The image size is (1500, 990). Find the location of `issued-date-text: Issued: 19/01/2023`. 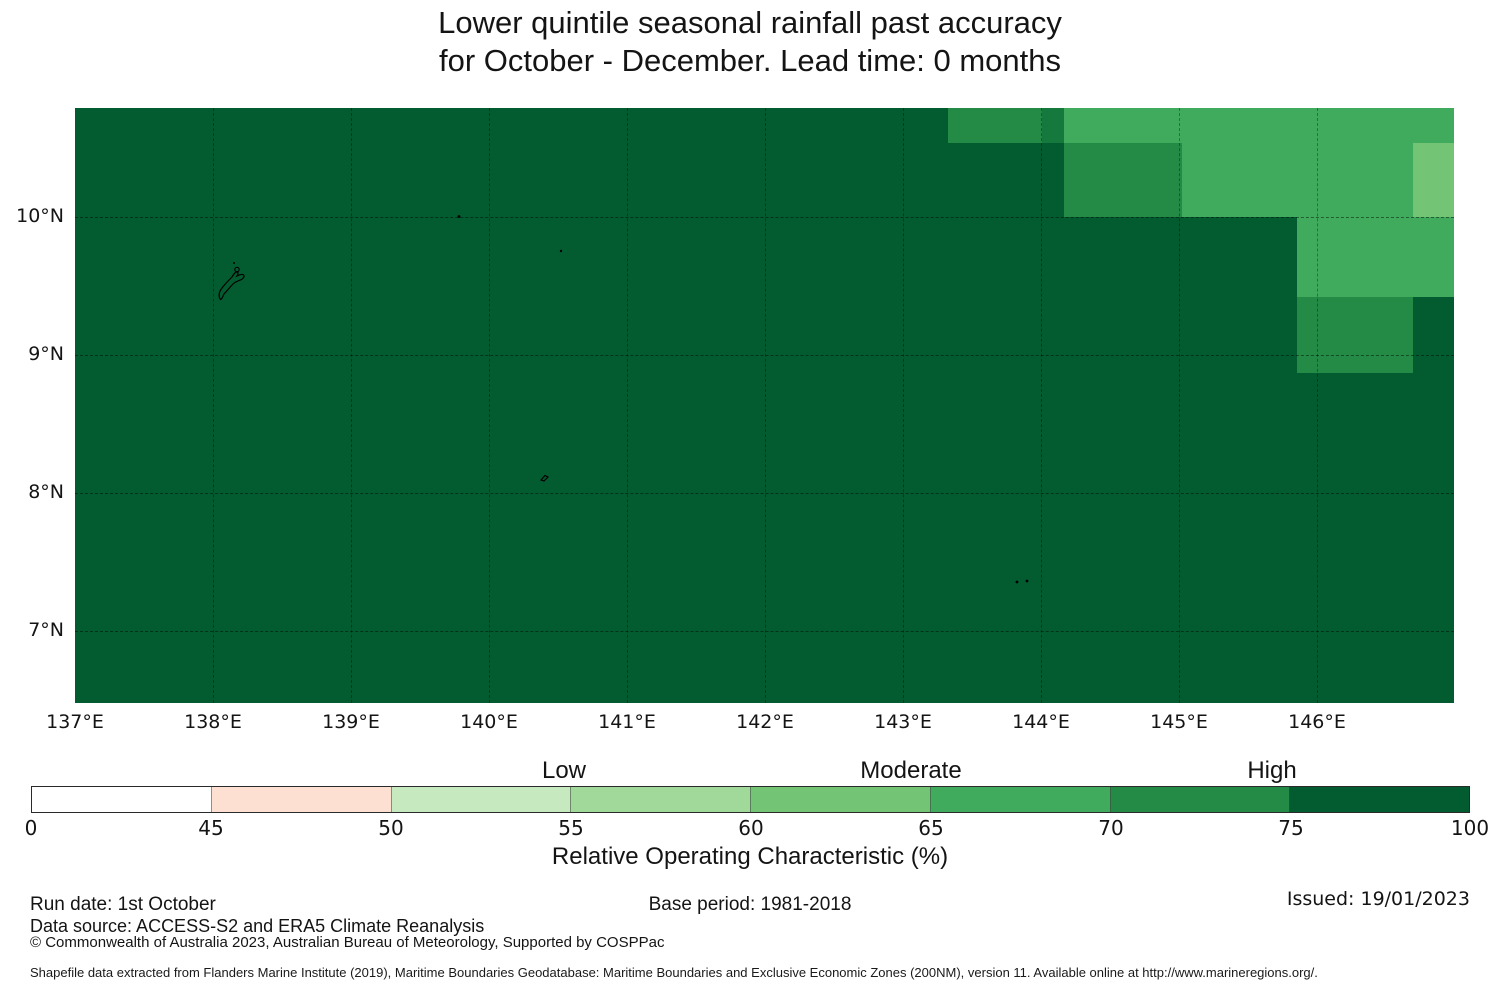

issued-date-text: Issued: 19/01/2023 is located at coordinates (1378, 899).